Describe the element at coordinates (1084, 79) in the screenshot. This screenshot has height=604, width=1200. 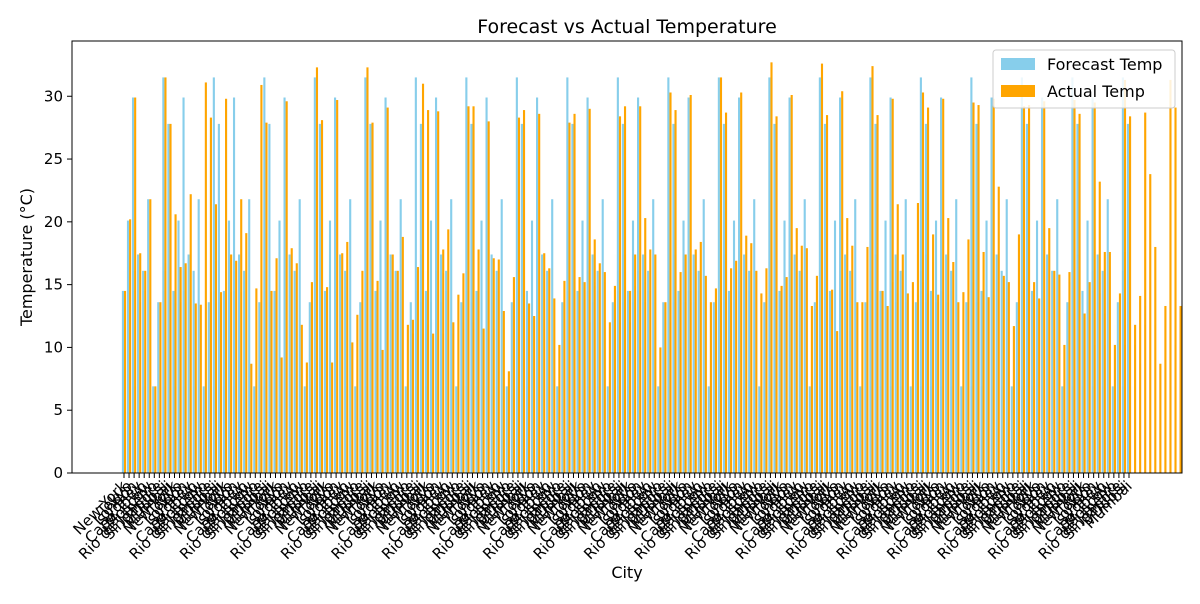
I see `legend: Forecast Temp Actual Temp` at that location.